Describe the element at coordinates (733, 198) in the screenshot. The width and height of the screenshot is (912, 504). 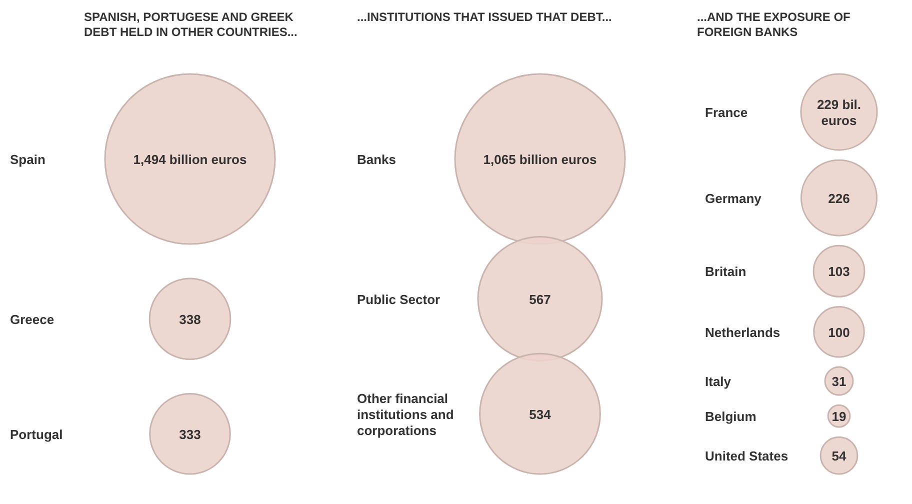
I see `category-label: Germany` at that location.